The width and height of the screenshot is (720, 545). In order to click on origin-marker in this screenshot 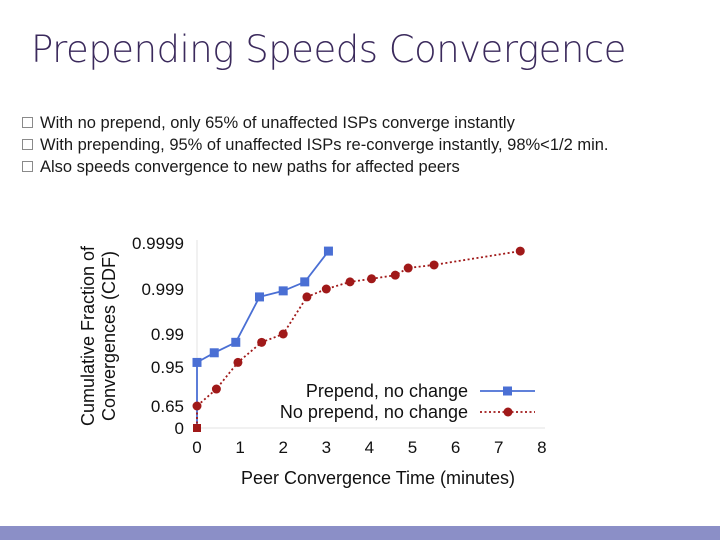, I will do `click(197, 428)`.